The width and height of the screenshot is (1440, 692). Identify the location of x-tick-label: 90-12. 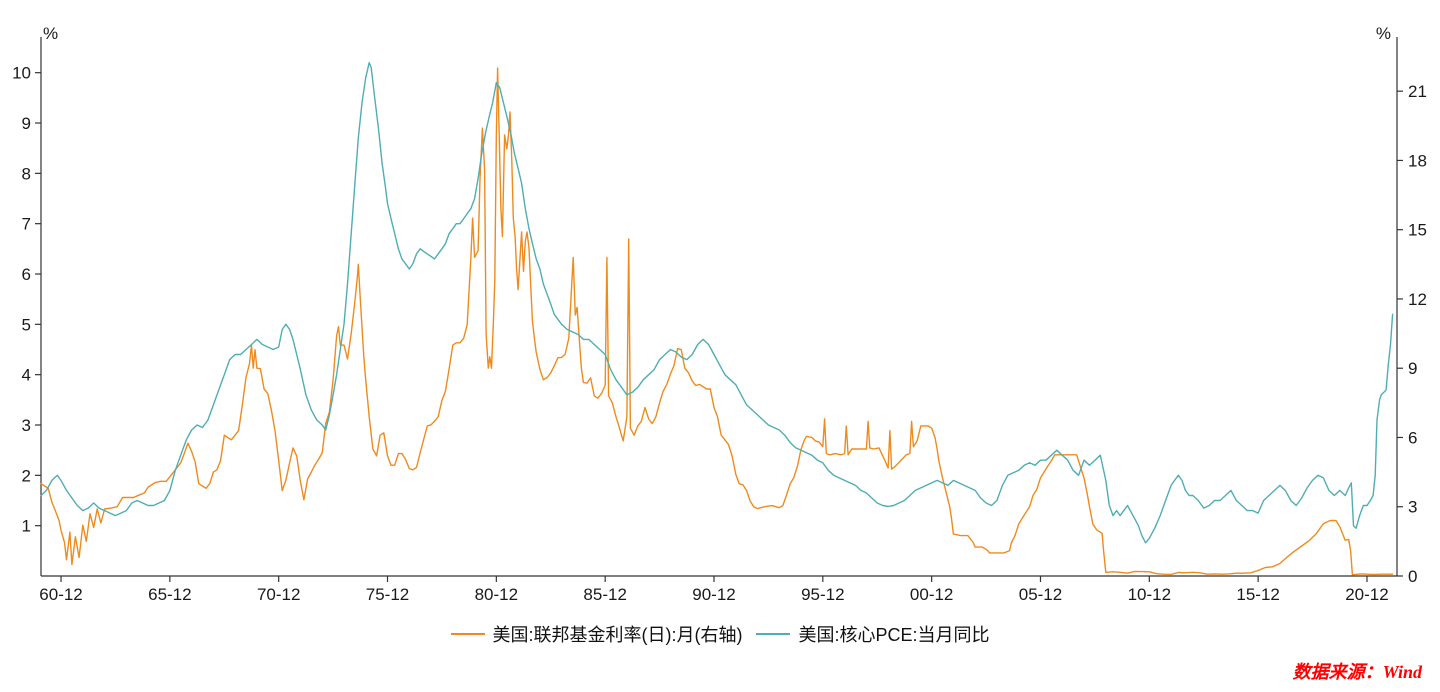
(713, 594).